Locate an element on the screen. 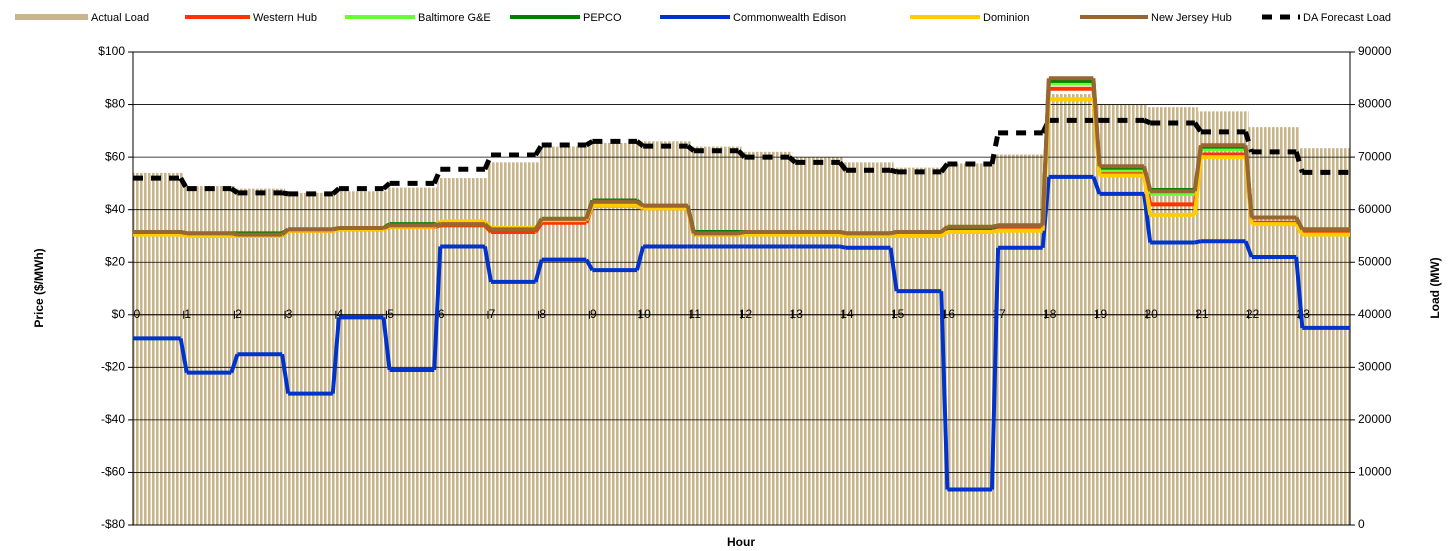 This screenshot has height=551, width=1451. y2-tick-label: 30000 is located at coordinates (1375, 367).